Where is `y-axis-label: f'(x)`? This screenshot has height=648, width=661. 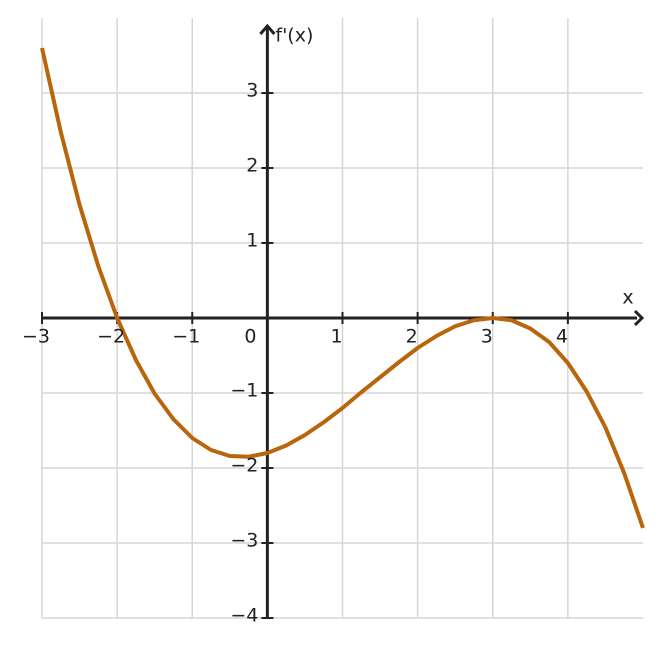
y-axis-label: f'(x) is located at coordinates (294, 36).